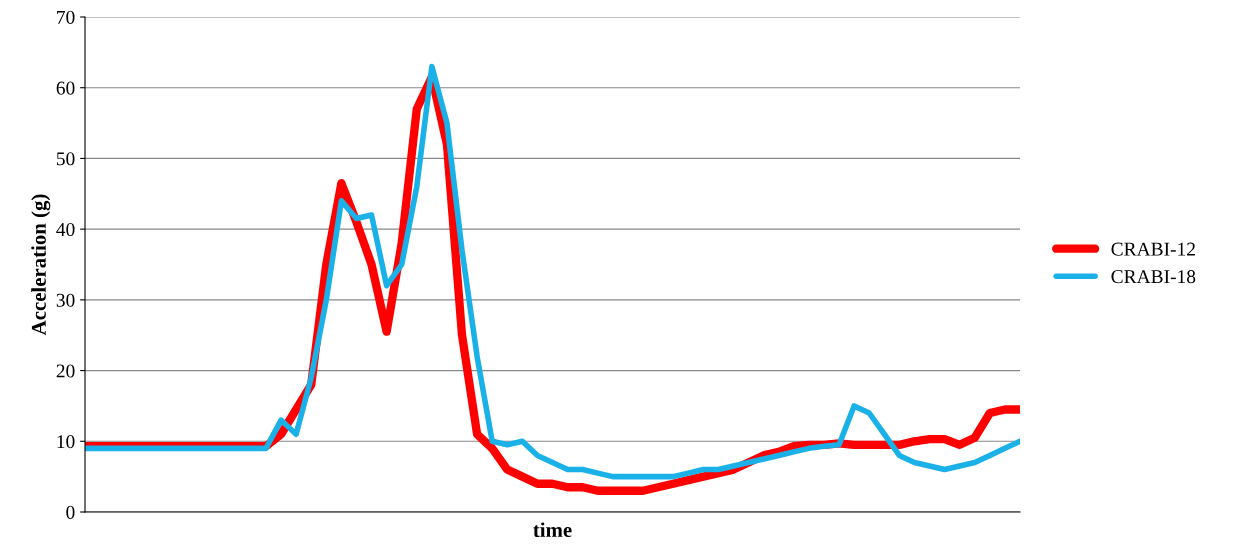 Image resolution: width=1260 pixels, height=550 pixels. What do you see at coordinates (41, 265) in the screenshot?
I see `y-axis-title: Acceleration (g)` at bounding box center [41, 265].